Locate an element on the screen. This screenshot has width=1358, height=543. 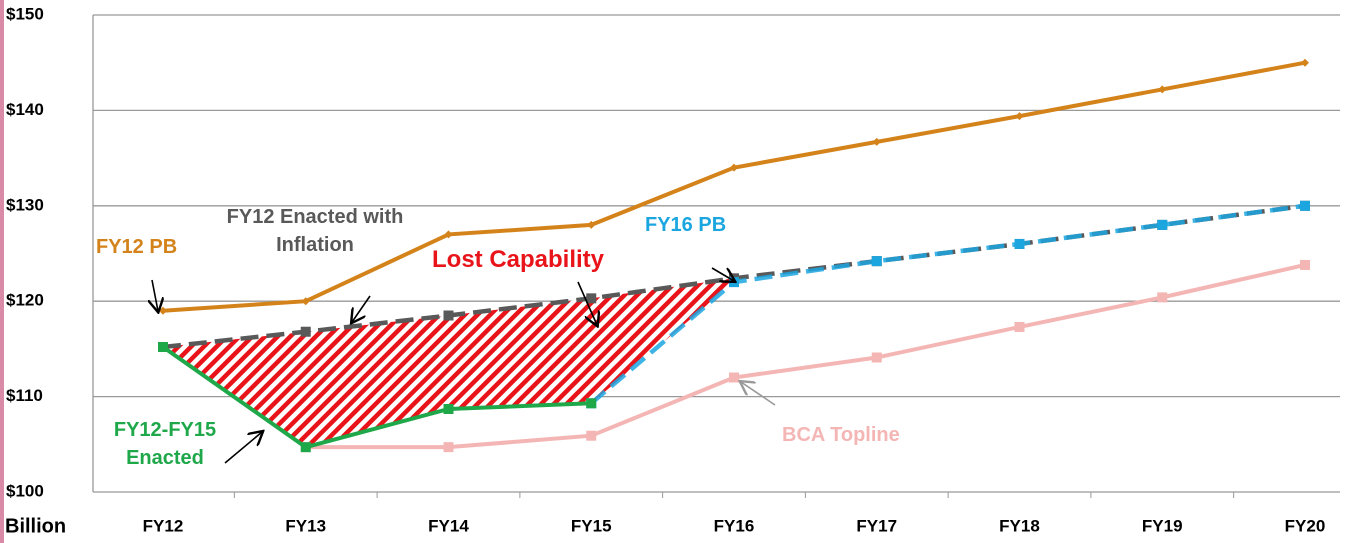
x-tick-label: FY20 is located at coordinates (1305, 525).